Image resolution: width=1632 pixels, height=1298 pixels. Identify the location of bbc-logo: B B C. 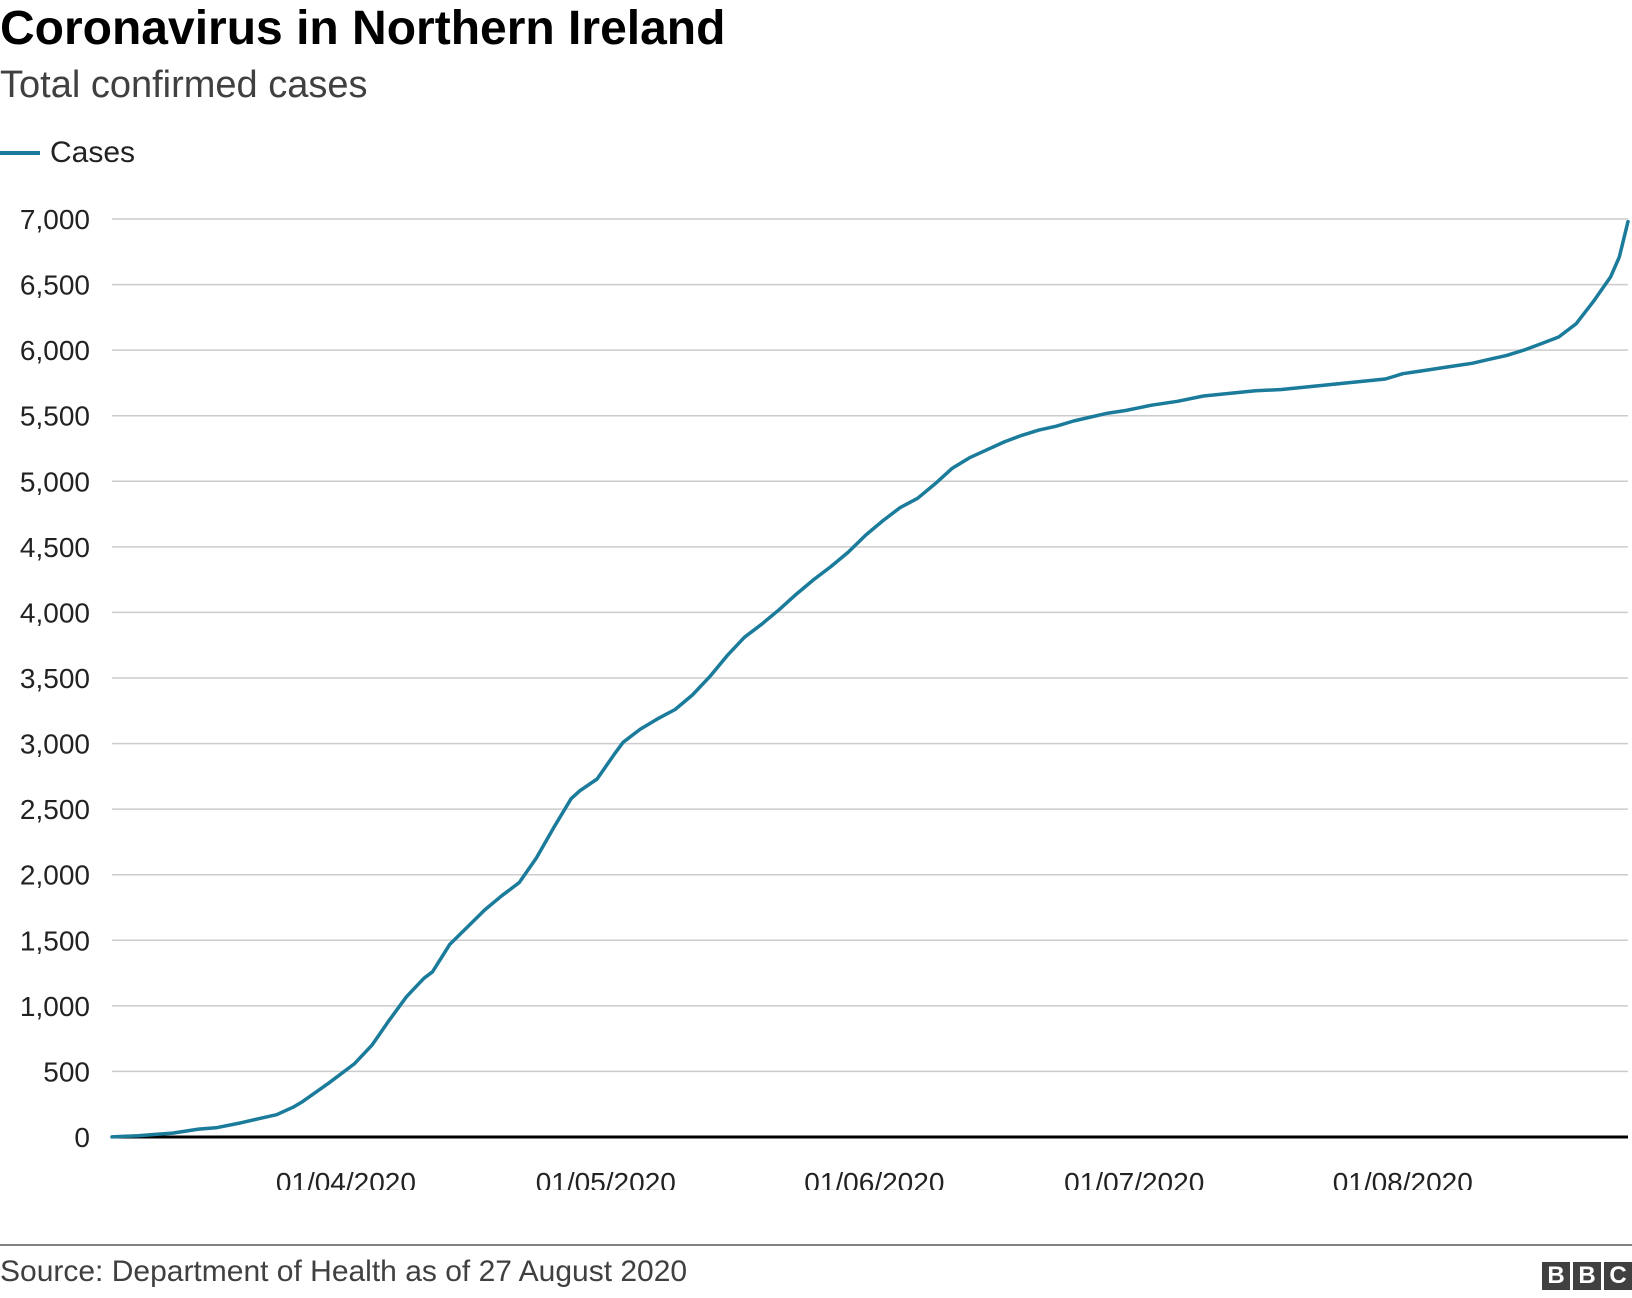
(1587, 1276).